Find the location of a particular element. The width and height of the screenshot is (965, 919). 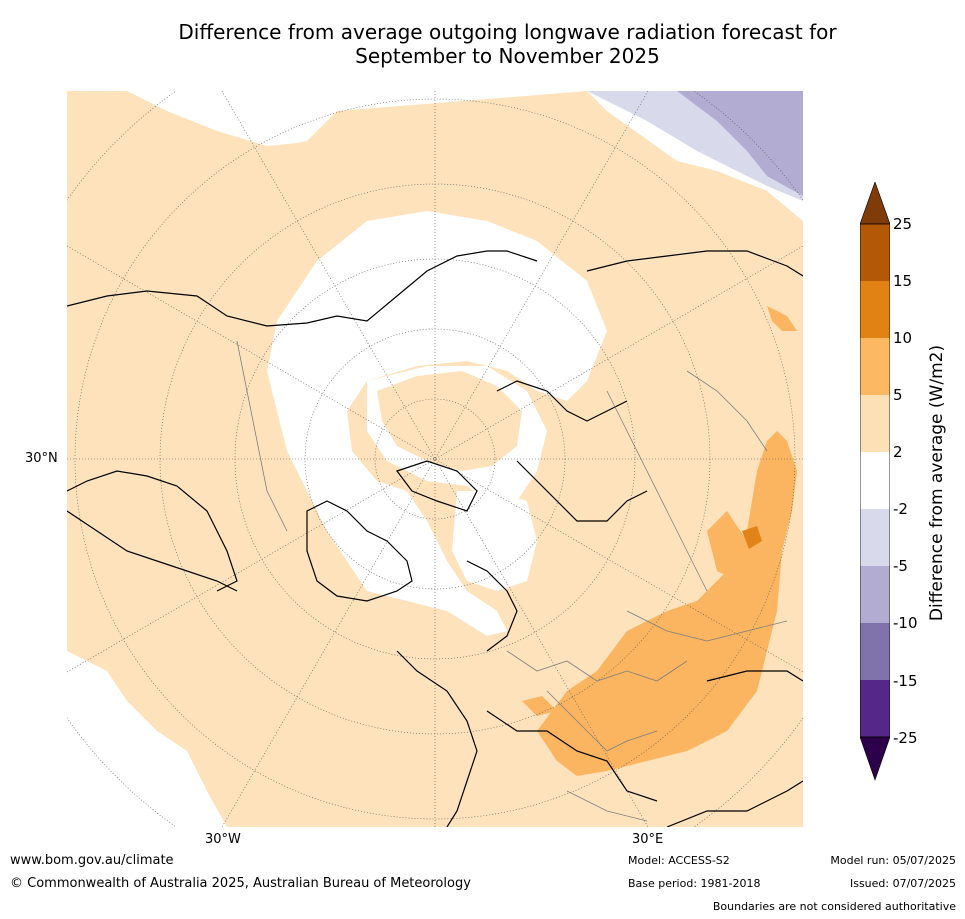

colorbar-min-arrow is located at coordinates (875, 758).